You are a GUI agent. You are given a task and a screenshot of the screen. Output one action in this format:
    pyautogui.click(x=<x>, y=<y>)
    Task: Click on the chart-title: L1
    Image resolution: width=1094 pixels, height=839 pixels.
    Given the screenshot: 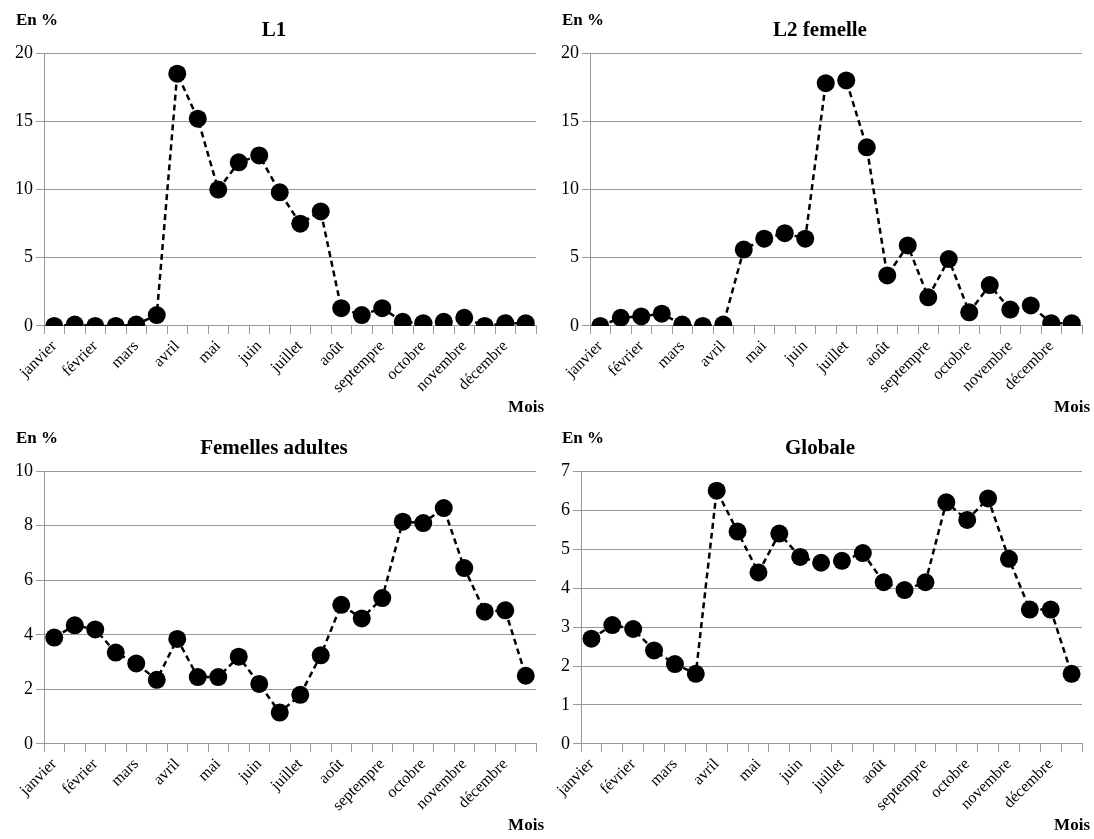 What is the action you would take?
    pyautogui.click(x=274, y=29)
    